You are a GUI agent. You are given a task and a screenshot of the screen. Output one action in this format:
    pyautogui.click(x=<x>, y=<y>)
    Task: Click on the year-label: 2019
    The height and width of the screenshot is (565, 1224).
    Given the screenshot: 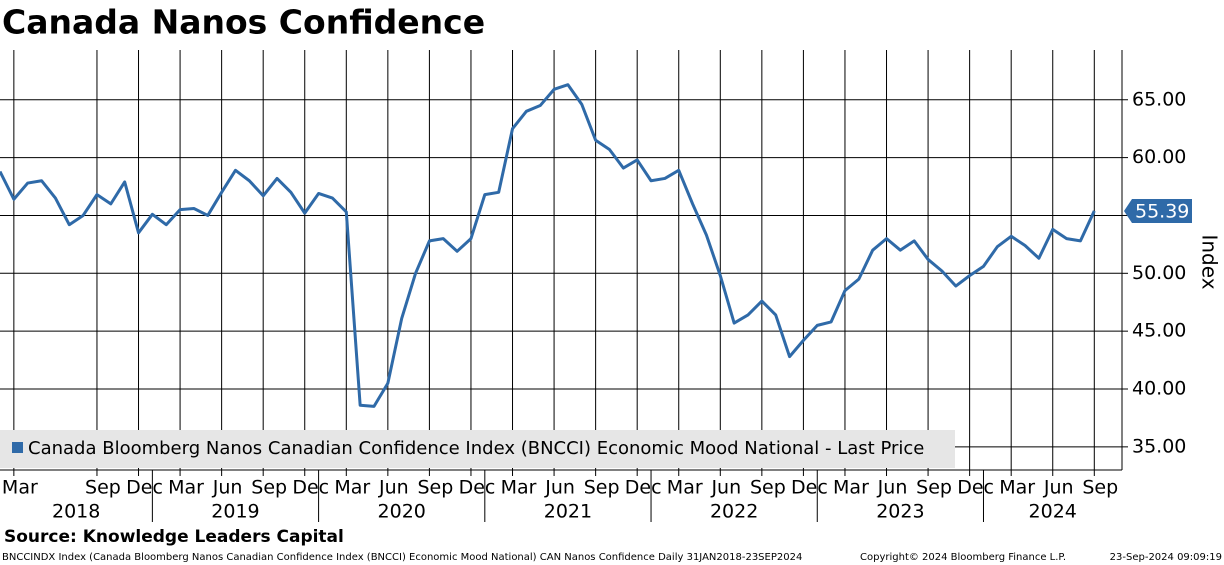 What is the action you would take?
    pyautogui.click(x=235, y=512)
    